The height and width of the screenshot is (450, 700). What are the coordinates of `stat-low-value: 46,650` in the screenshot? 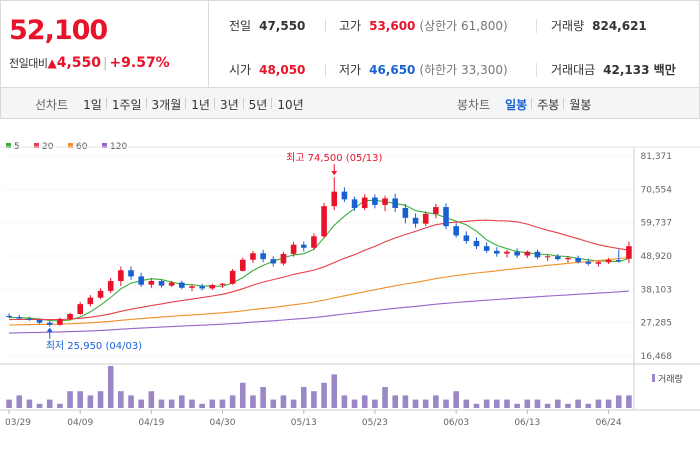 It's located at (392, 70).